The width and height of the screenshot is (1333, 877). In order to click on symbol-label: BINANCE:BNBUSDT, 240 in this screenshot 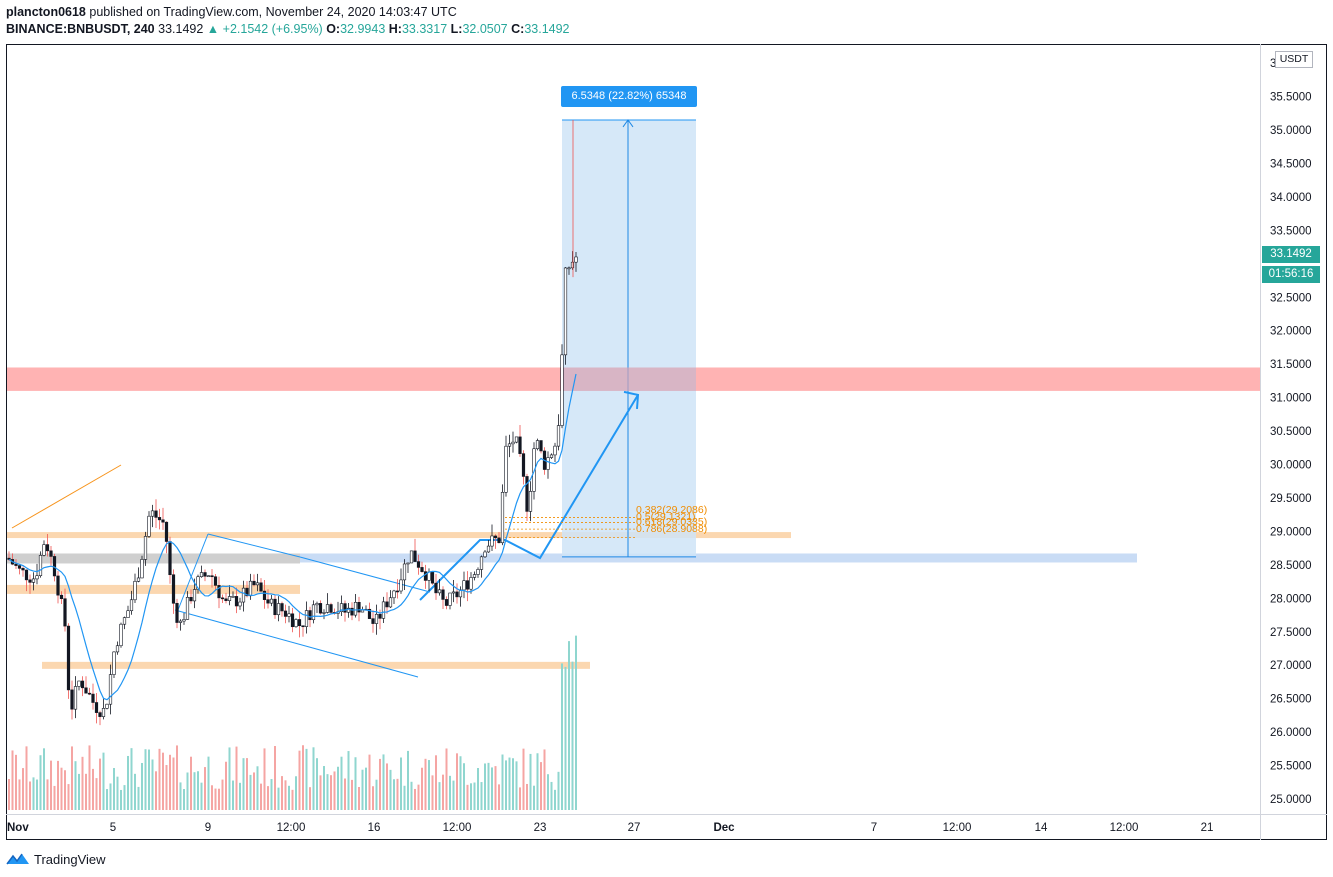, I will do `click(80, 29)`.